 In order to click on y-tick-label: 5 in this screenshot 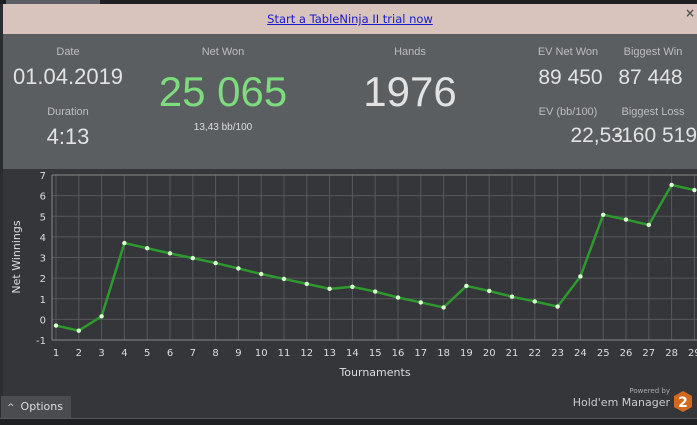, I will do `click(43, 217)`.